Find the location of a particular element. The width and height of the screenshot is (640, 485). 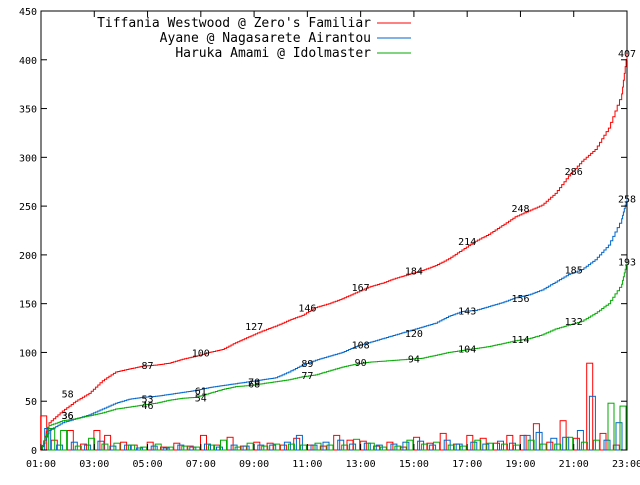

data-label: 407 is located at coordinates (627, 54).